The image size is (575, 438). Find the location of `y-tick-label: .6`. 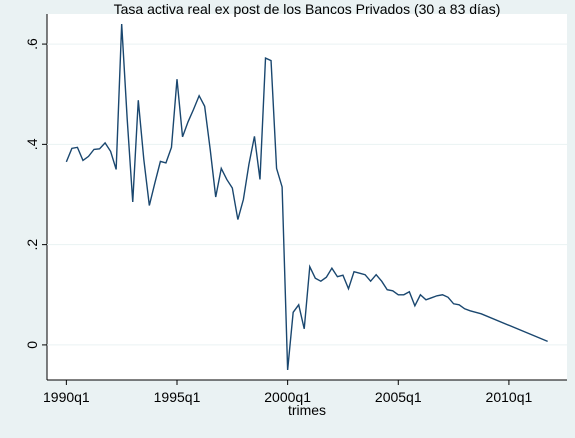

y-tick-label: .6 is located at coordinates (32, 44).